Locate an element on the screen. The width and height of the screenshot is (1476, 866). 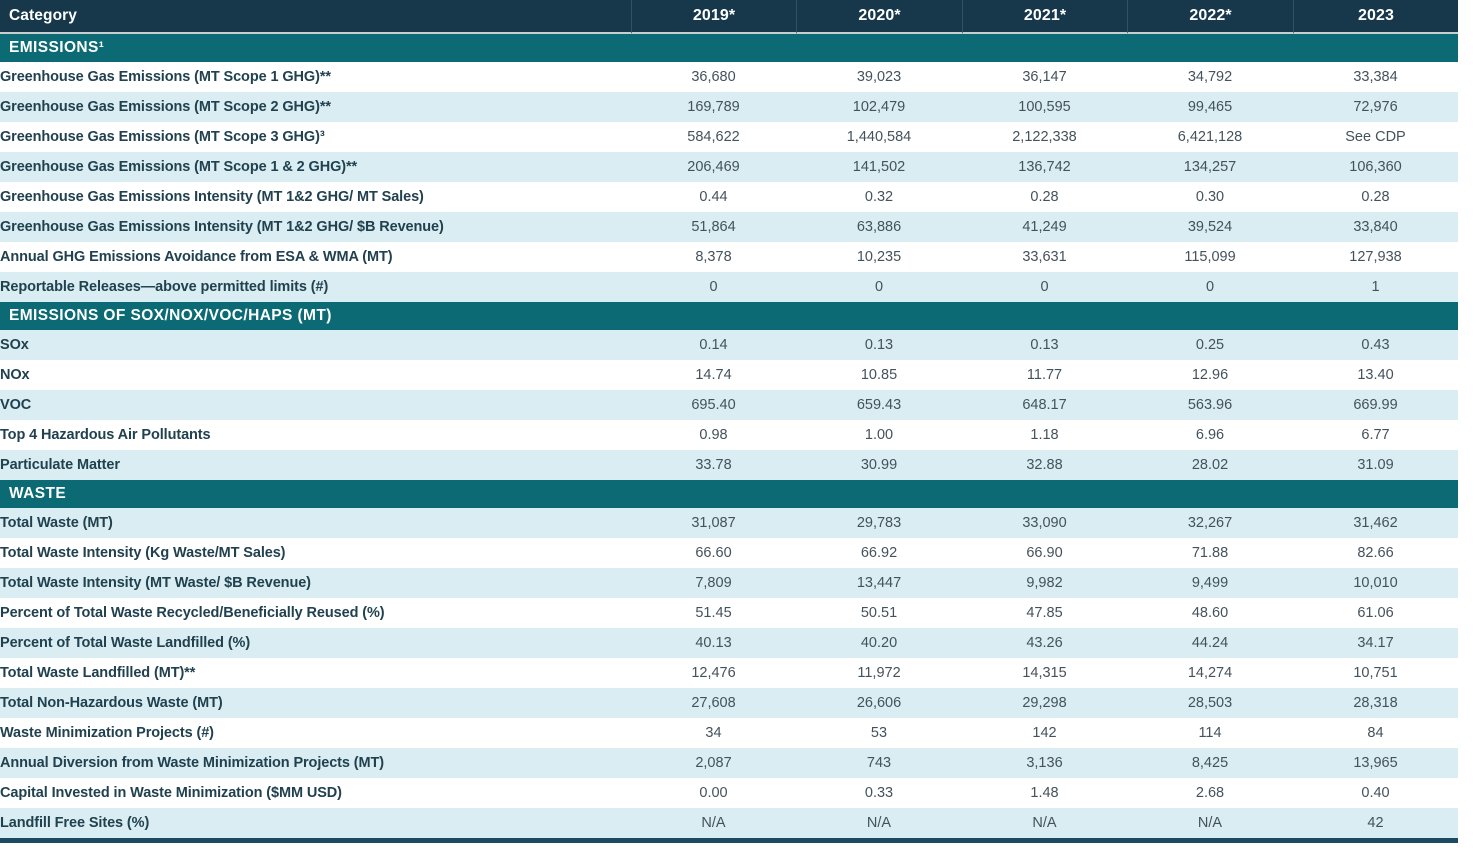
row-value: 43.26 is located at coordinates (1044, 643).